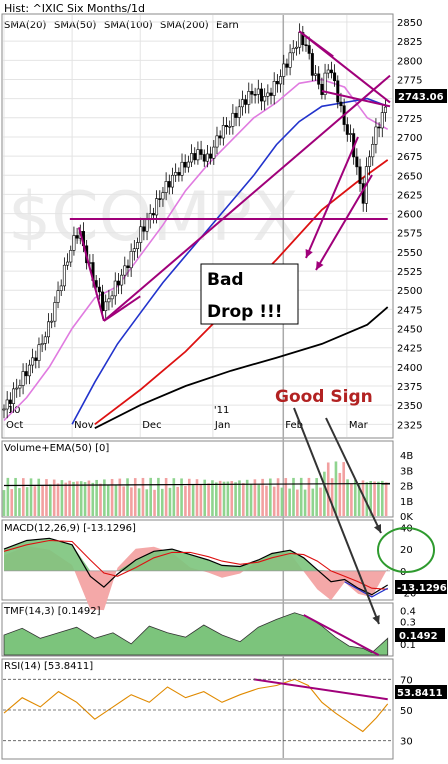 This screenshot has height=764, width=448. I want to click on volume-panel-frame, so click(197, 479).